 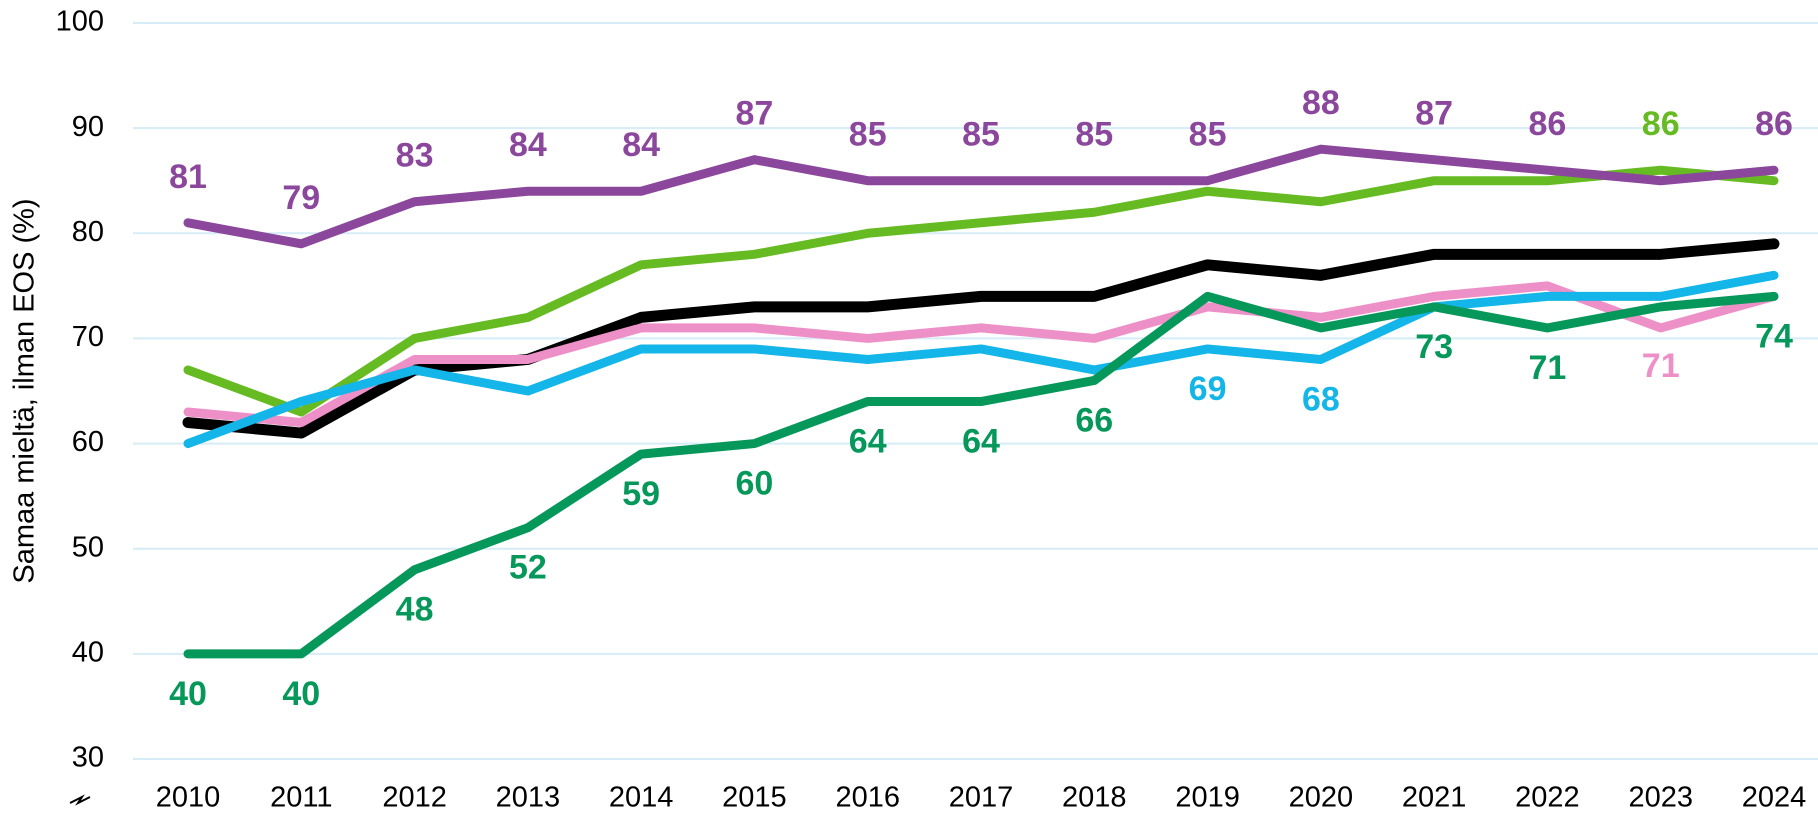 What do you see at coordinates (88, 758) in the screenshot?
I see `y-tick-label: 30` at bounding box center [88, 758].